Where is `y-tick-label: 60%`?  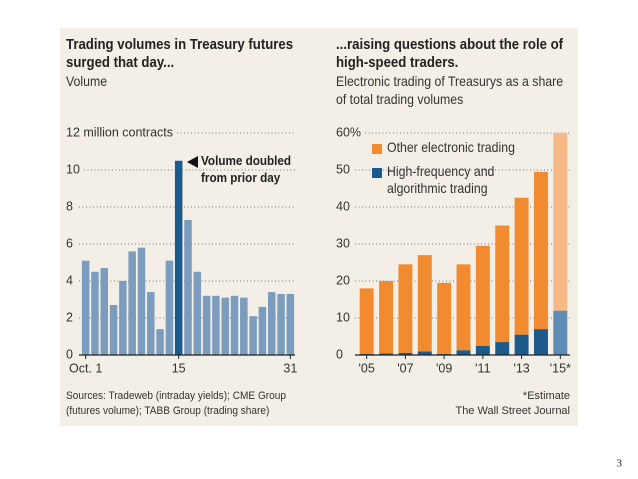 y-tick-label: 60% is located at coordinates (348, 132).